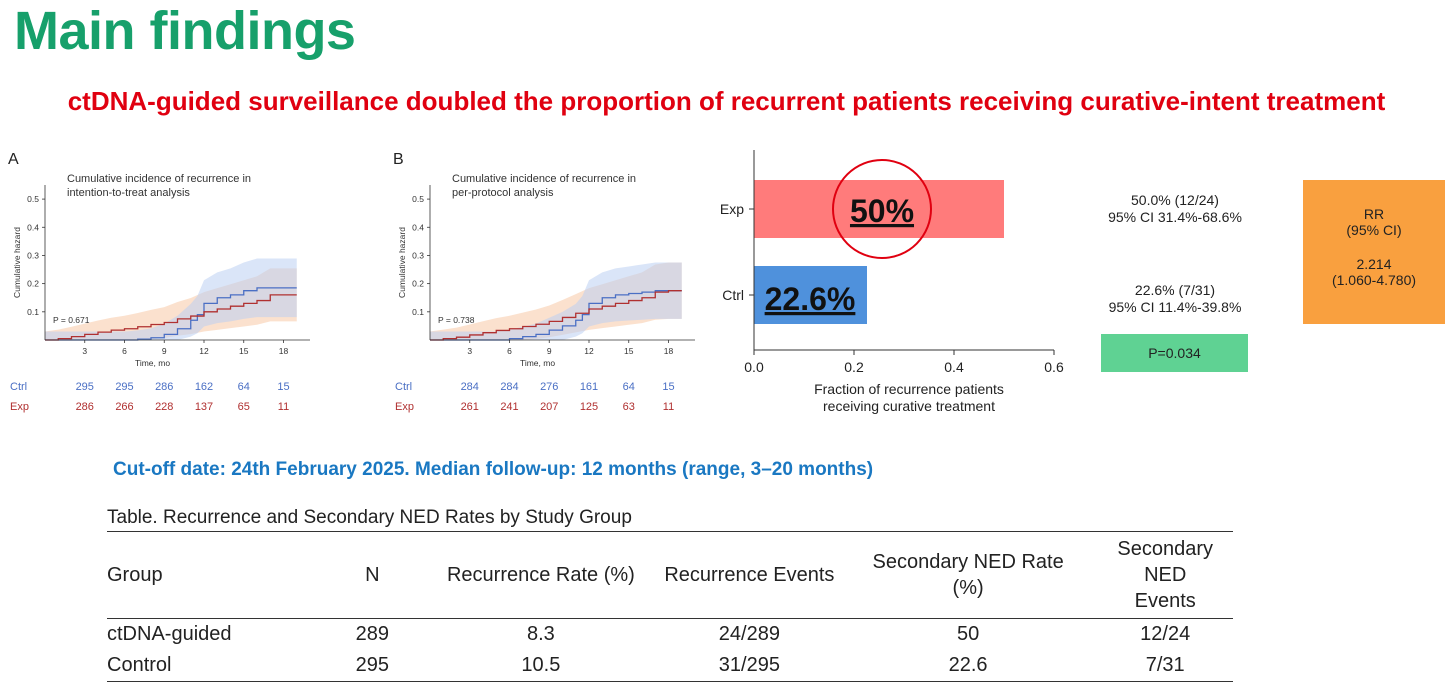 This screenshot has height=682, width=1453. Describe the element at coordinates (810, 299) in the screenshot. I see `data-label-ctrl: 22.6%` at that location.